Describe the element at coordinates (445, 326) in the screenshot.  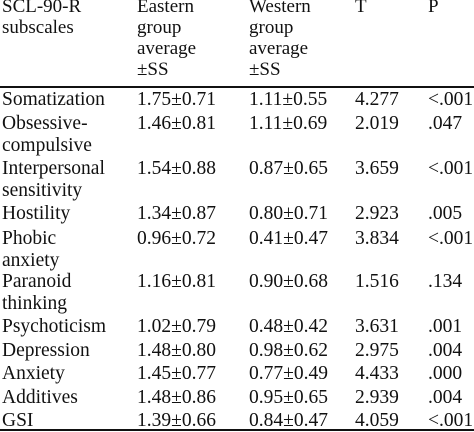
I see `p-cell: .001` at that location.